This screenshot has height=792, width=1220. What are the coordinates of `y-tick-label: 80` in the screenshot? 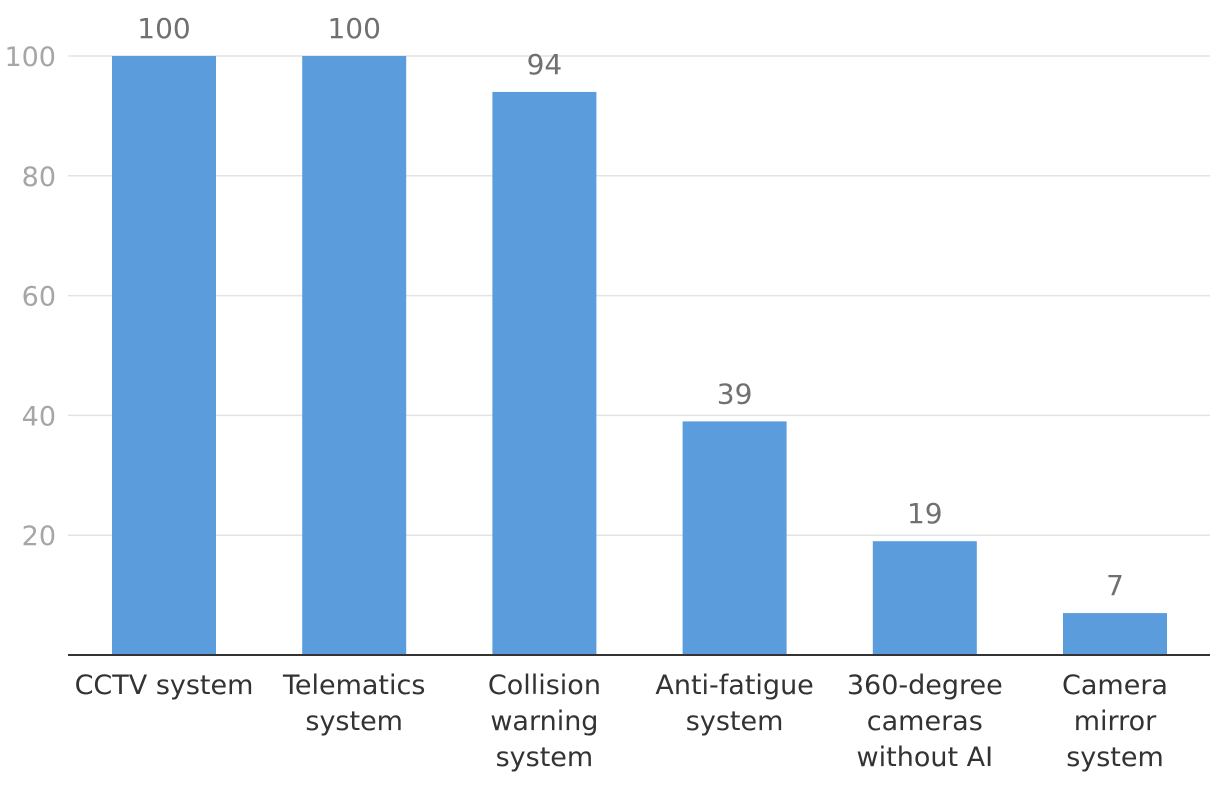 It's located at (39, 177).